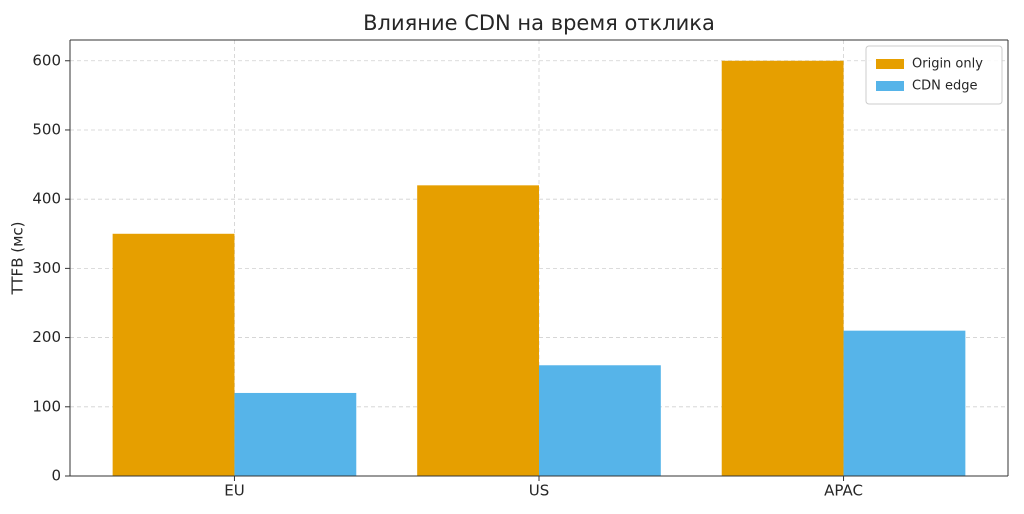 The width and height of the screenshot is (1024, 514). I want to click on y-tick-label: 400, so click(46, 199).